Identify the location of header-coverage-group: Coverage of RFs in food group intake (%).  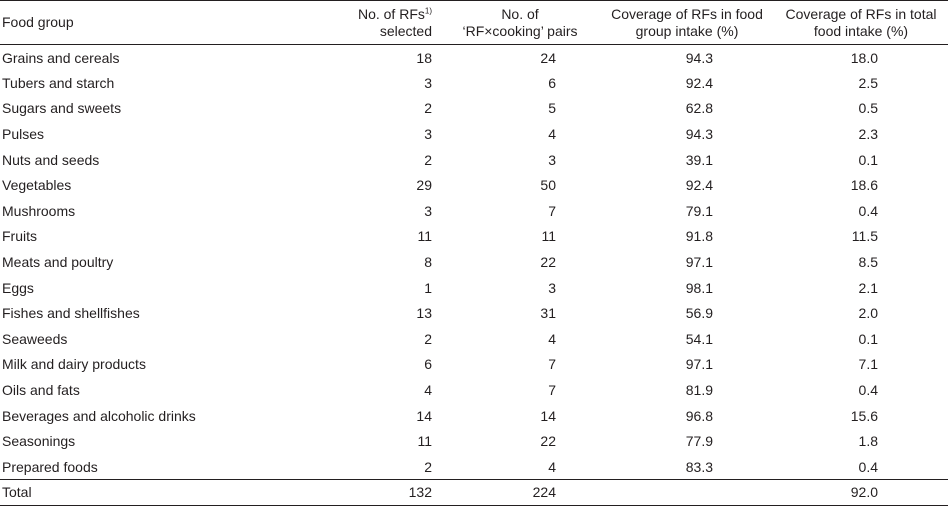
(687, 22).